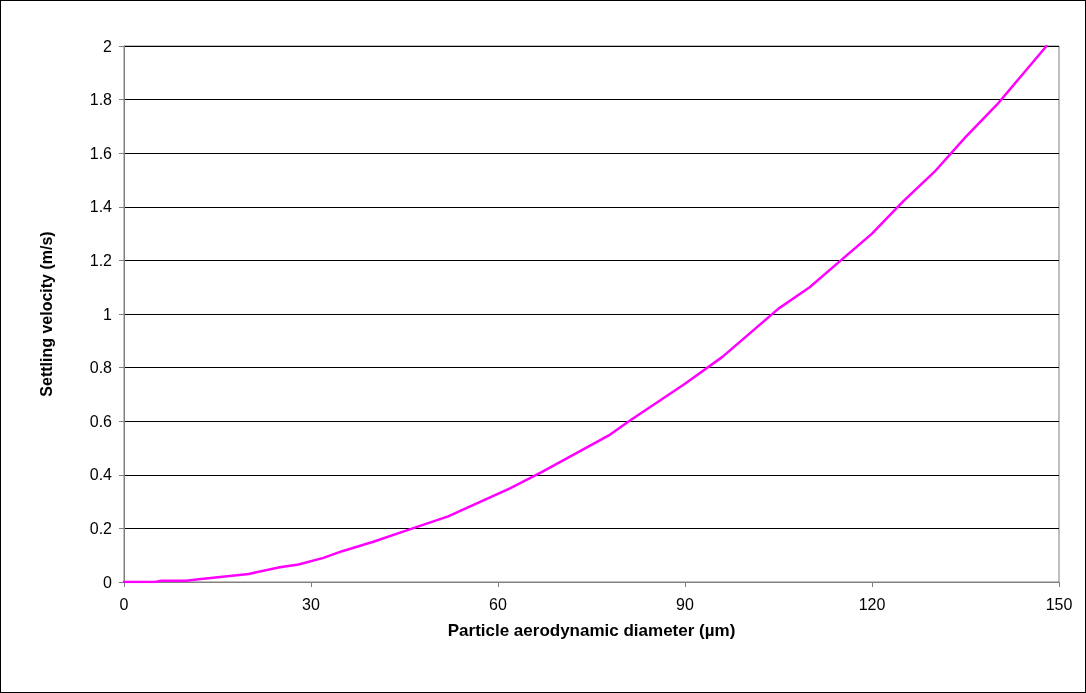 Image resolution: width=1086 pixels, height=693 pixels. I want to click on y-tick-label: 1.4, so click(101, 207).